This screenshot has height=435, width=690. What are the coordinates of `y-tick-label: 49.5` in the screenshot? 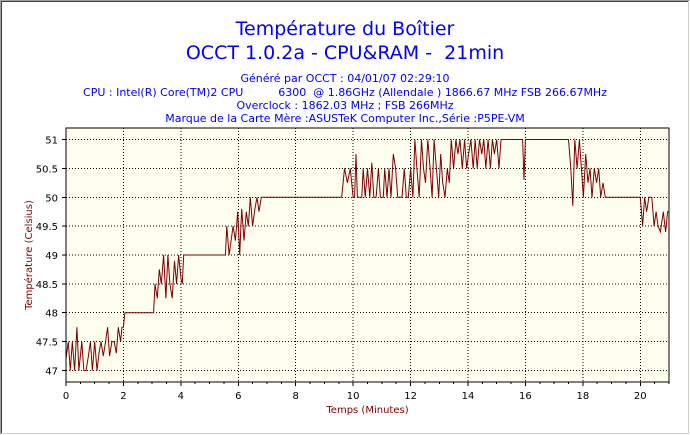 It's located at (47, 227).